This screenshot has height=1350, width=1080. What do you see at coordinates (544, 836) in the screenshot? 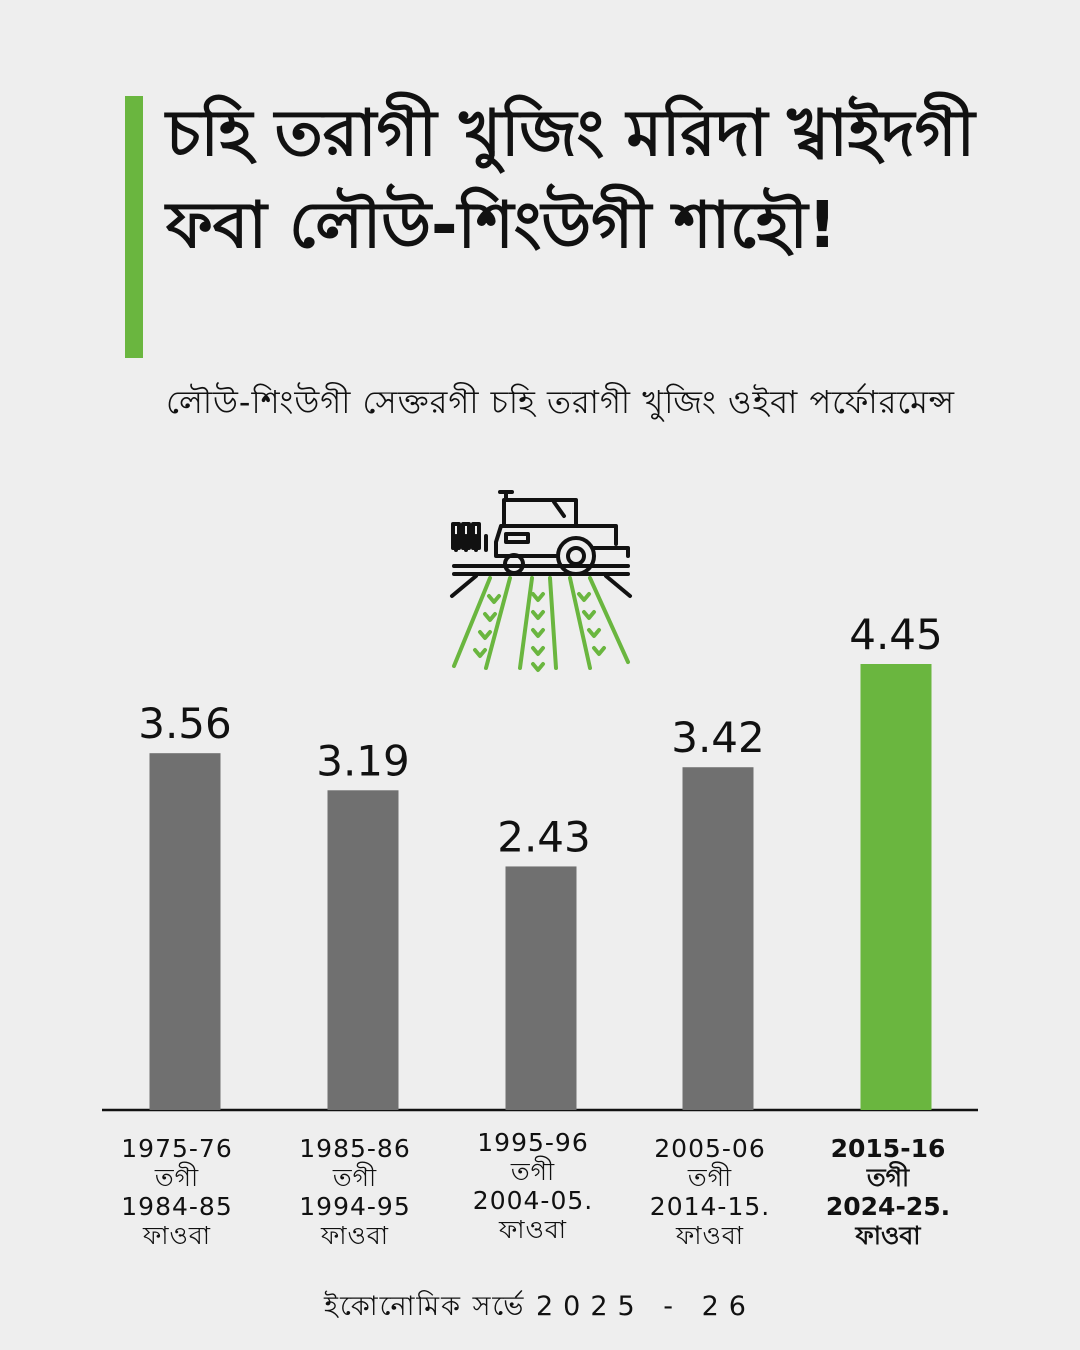
I see `value-label-3: 2.43` at bounding box center [544, 836].